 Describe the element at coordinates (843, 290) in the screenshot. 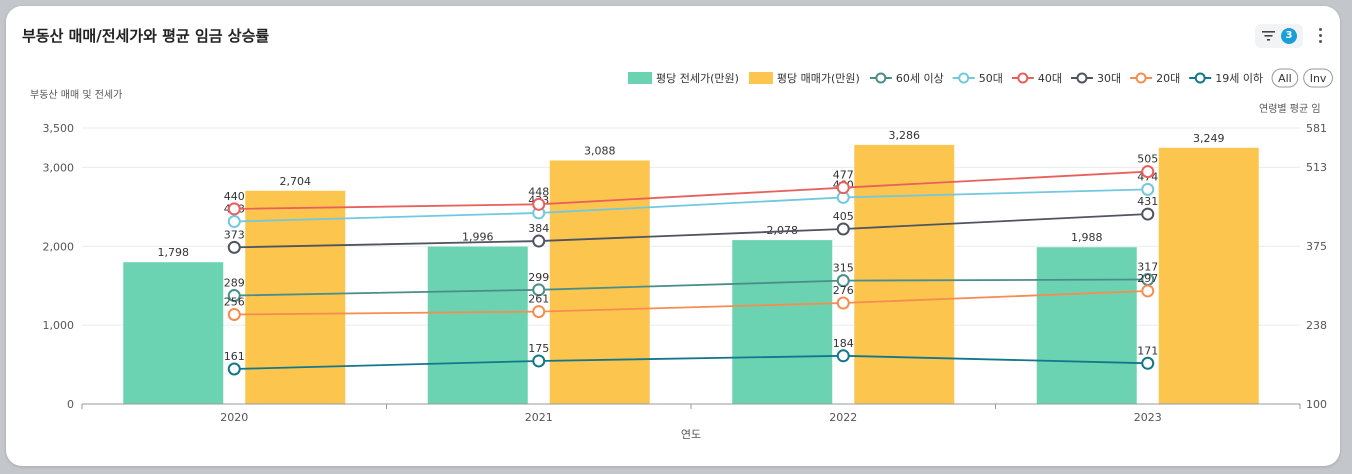

I see `line-data-label: 276` at that location.